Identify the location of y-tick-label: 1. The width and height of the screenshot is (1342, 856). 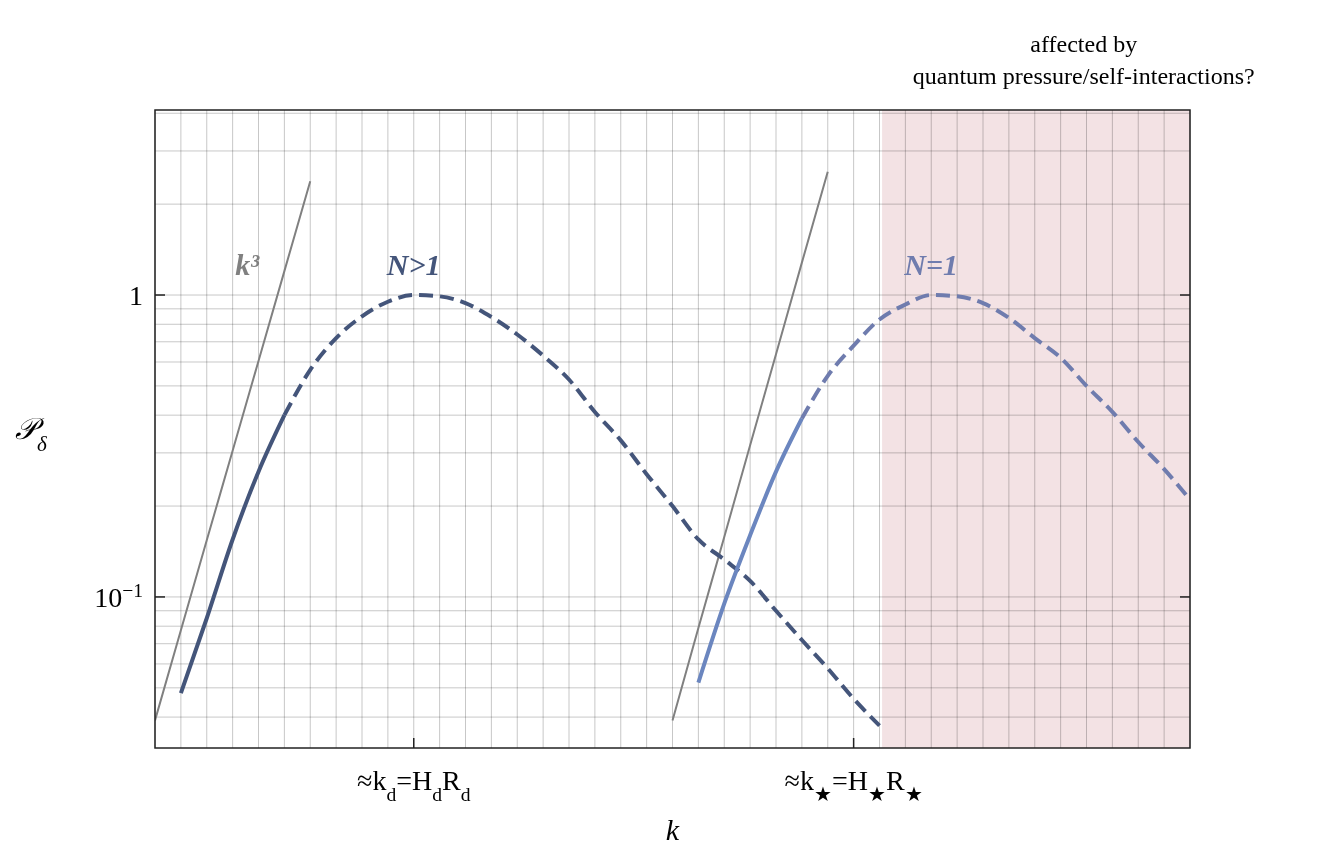
(136, 296).